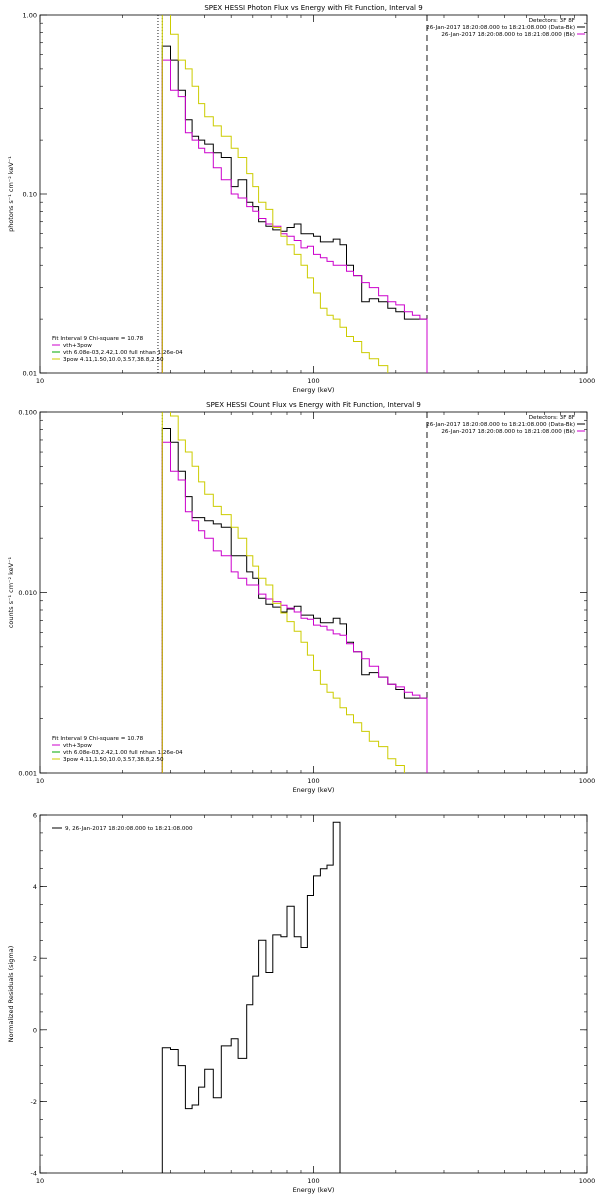 The width and height of the screenshot is (600, 1200). I want to click on y-tick-label: 1.00, so click(30, 16).